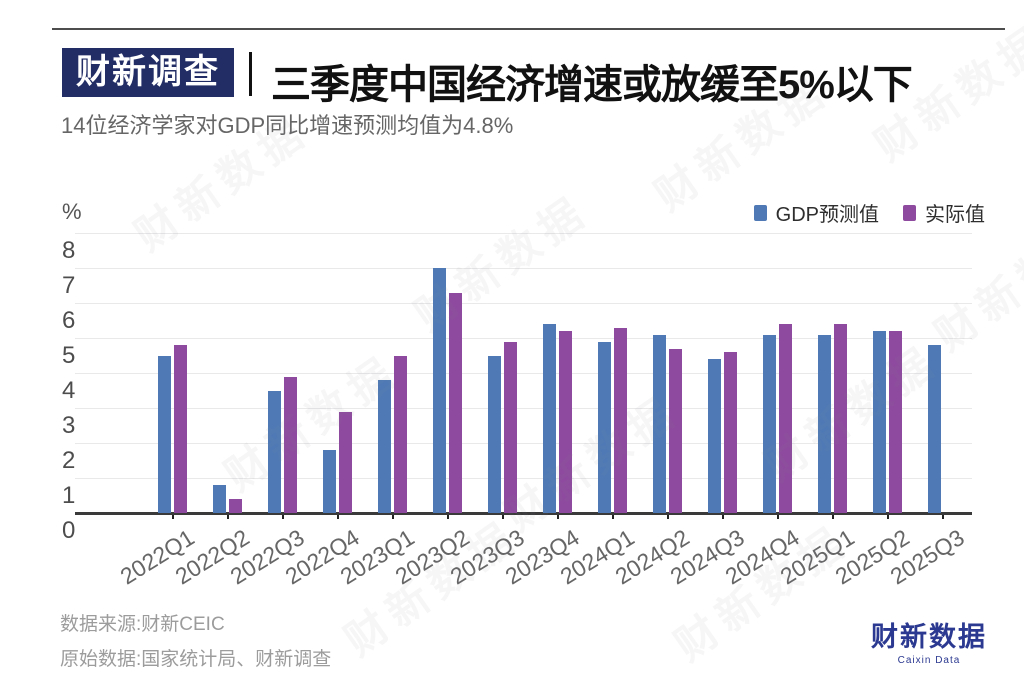  What do you see at coordinates (69, 250) in the screenshot?
I see `y-tick-label-8: 8` at bounding box center [69, 250].